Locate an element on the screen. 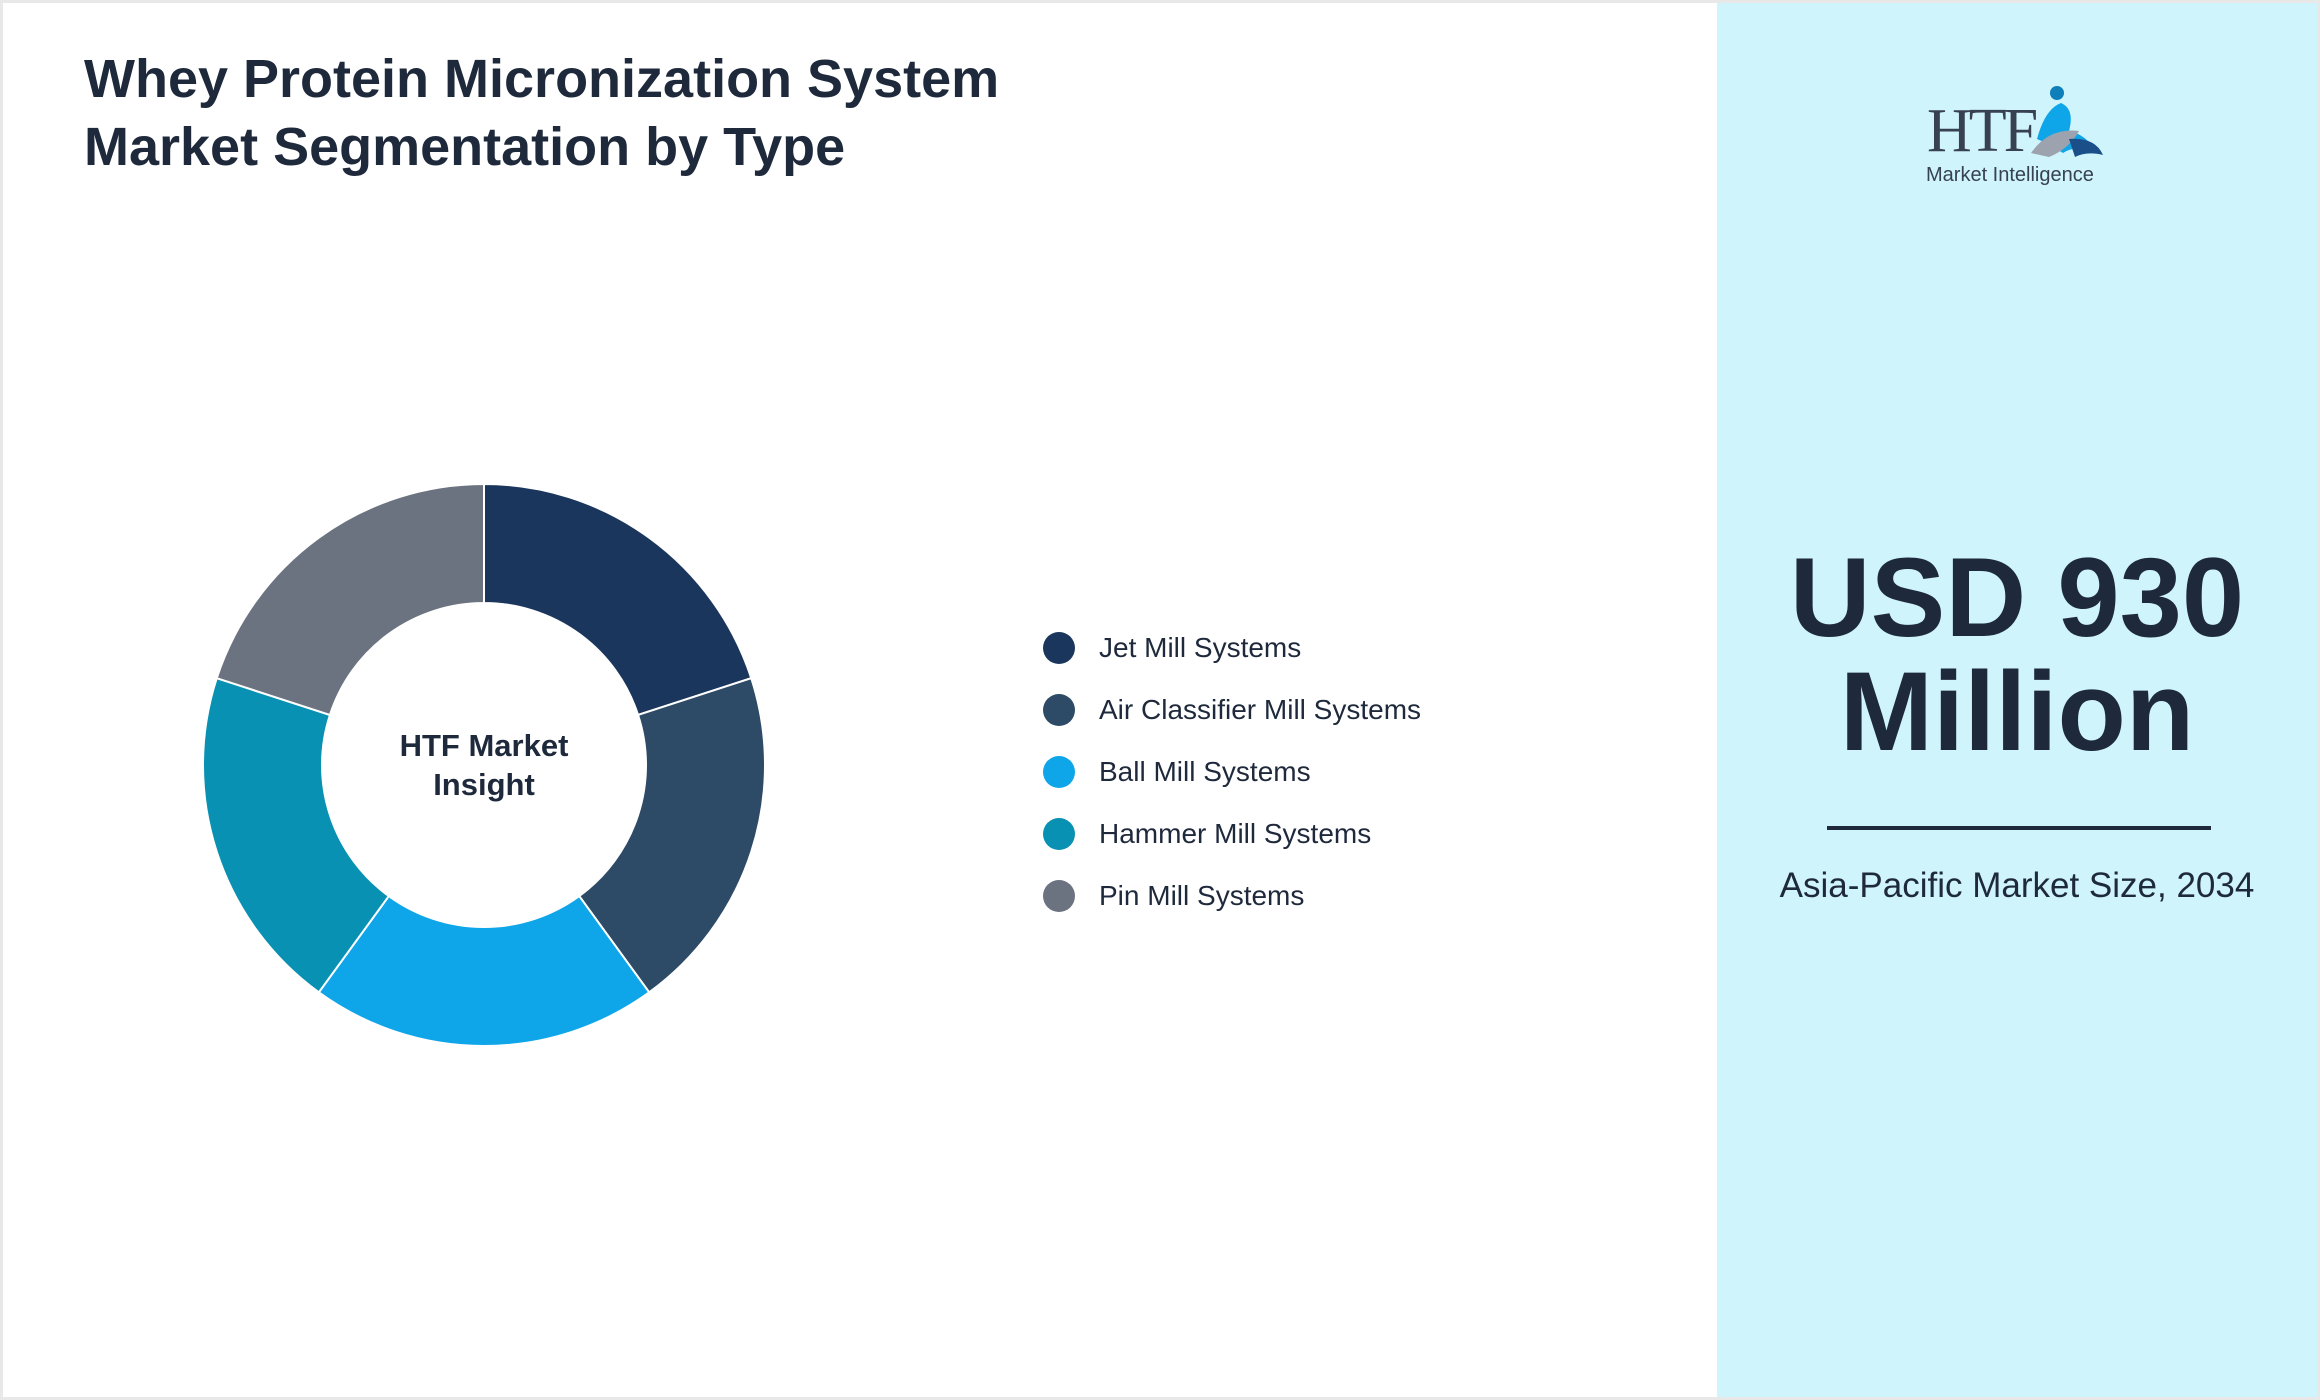  logo-figure-head-icon is located at coordinates (2057, 93).